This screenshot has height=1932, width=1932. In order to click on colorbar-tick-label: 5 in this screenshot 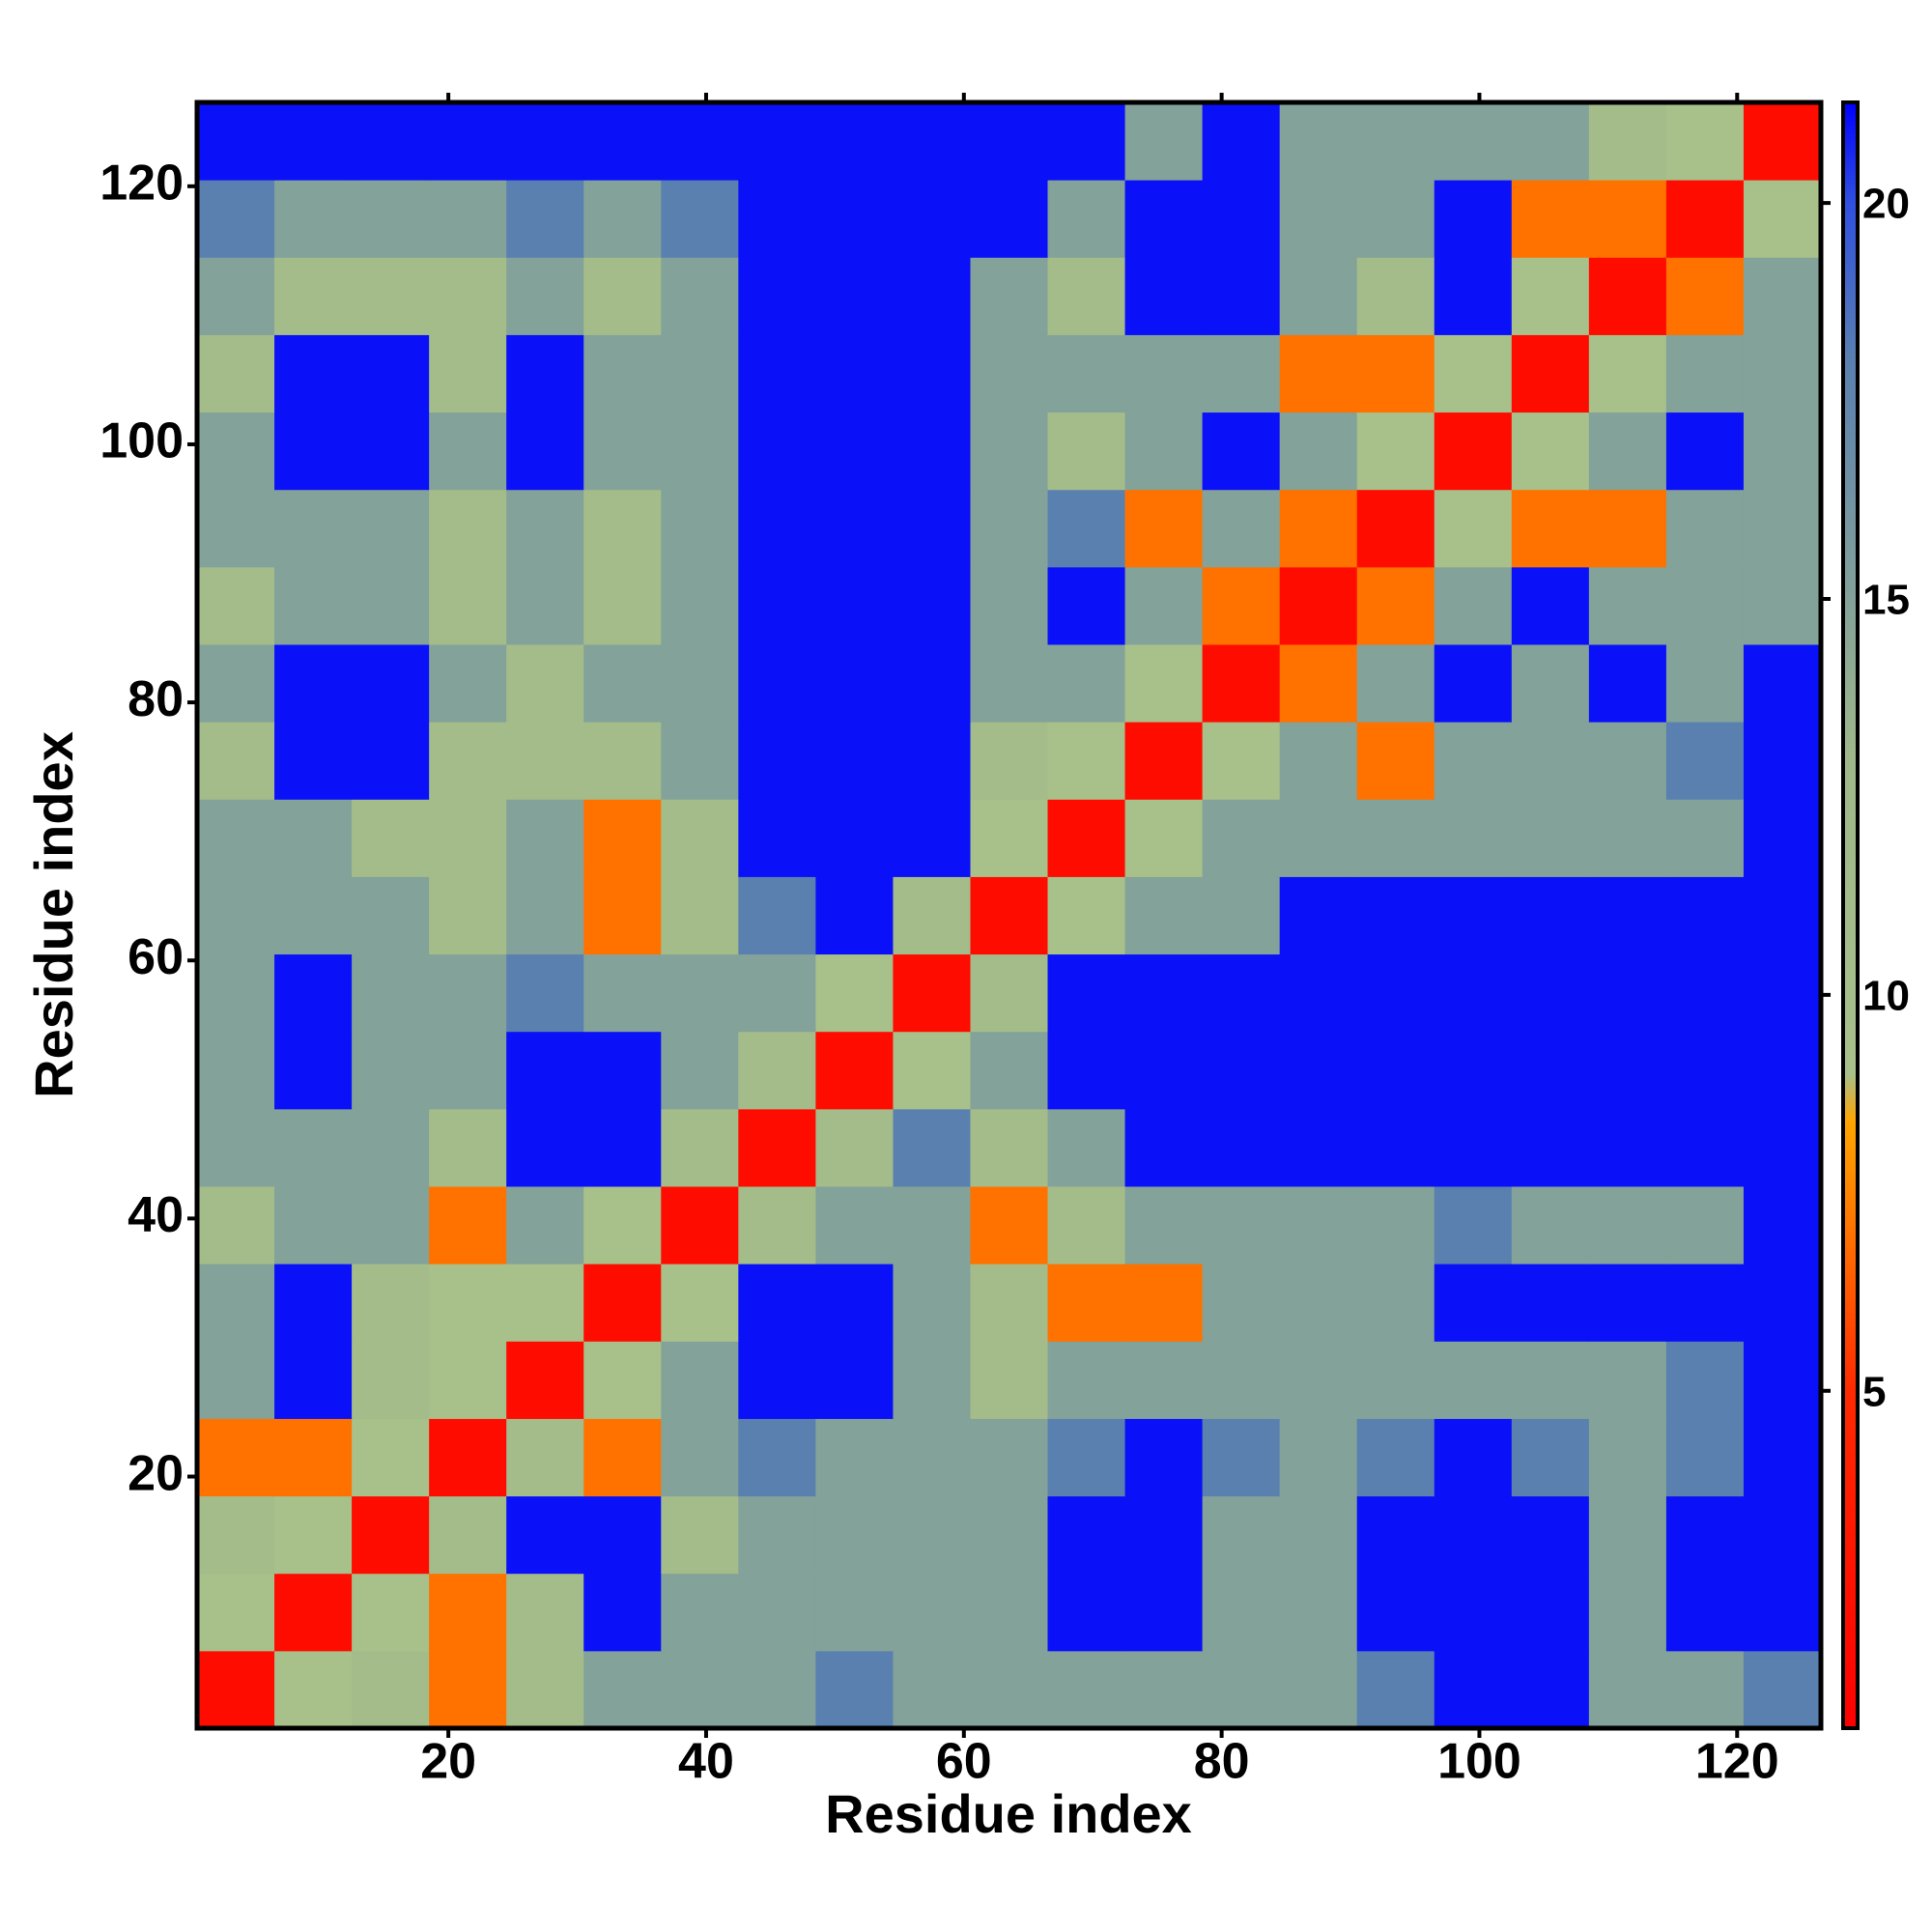, I will do `click(1874, 1391)`.